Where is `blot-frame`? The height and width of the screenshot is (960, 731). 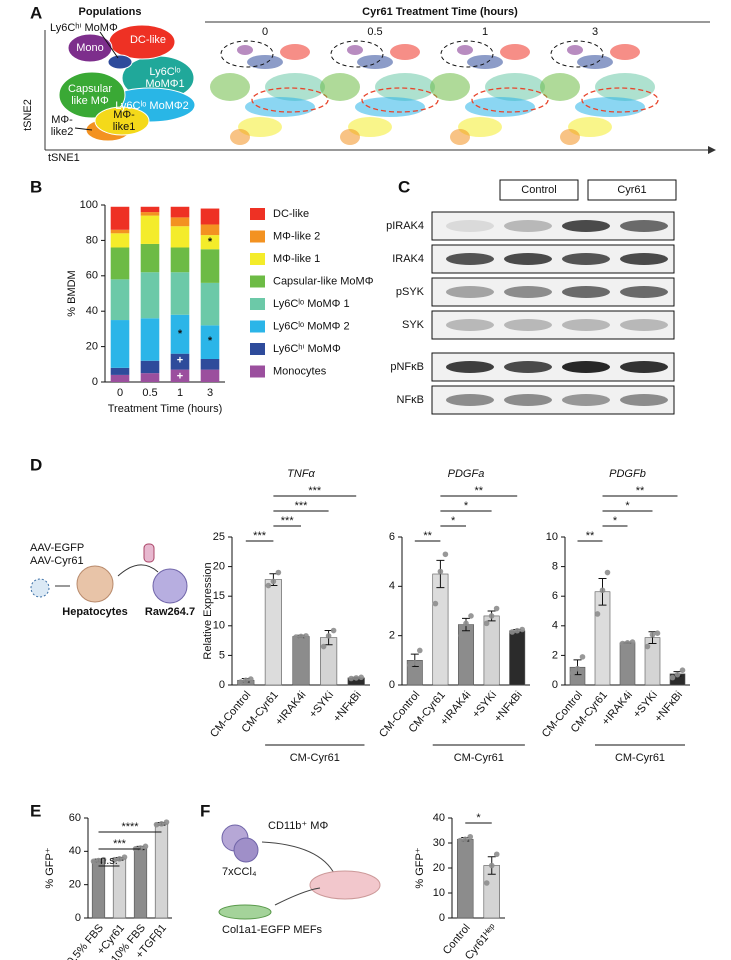 blot-frame is located at coordinates (553, 400).